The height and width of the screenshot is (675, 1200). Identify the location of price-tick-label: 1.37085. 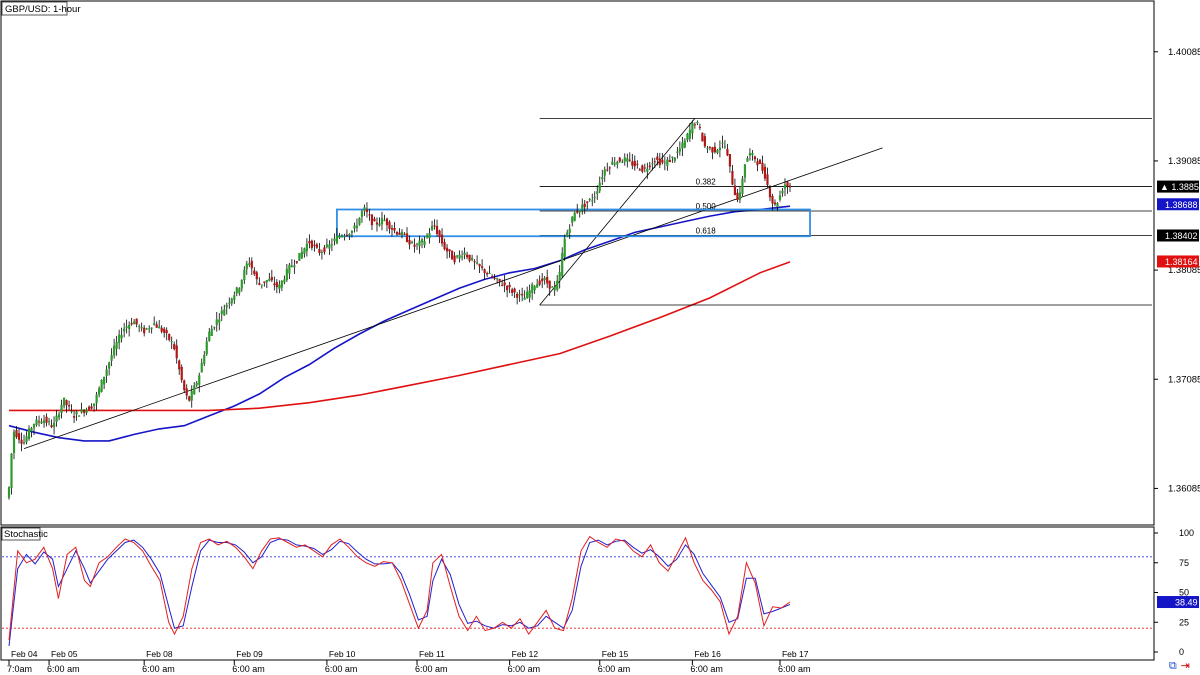
(1184, 379).